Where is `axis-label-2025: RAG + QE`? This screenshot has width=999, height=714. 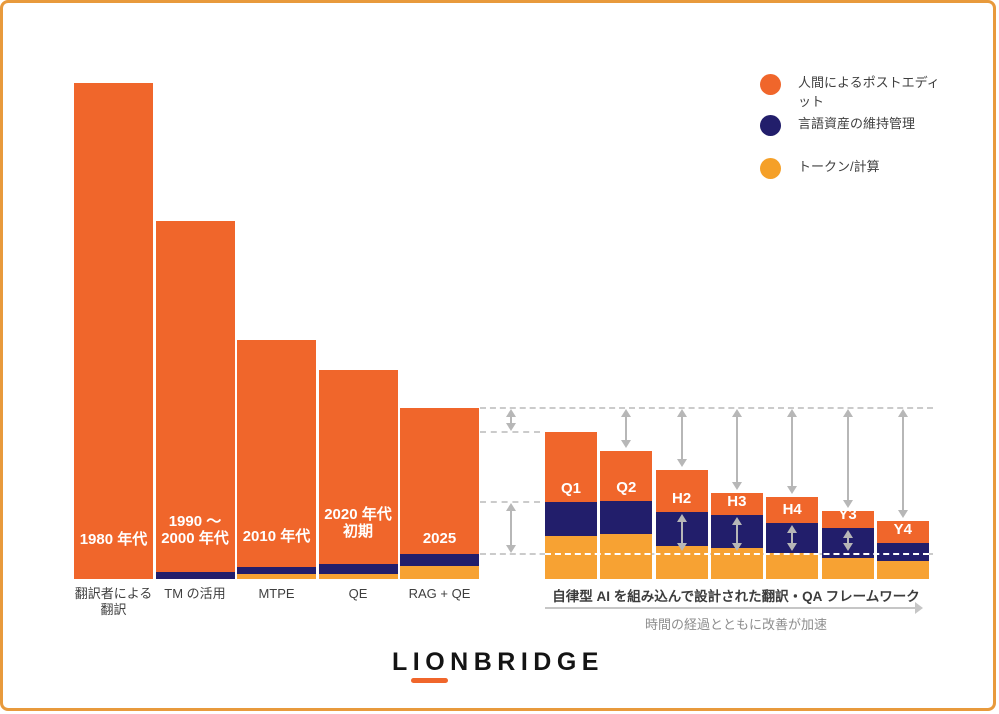 axis-label-2025: RAG + QE is located at coordinates (439, 593).